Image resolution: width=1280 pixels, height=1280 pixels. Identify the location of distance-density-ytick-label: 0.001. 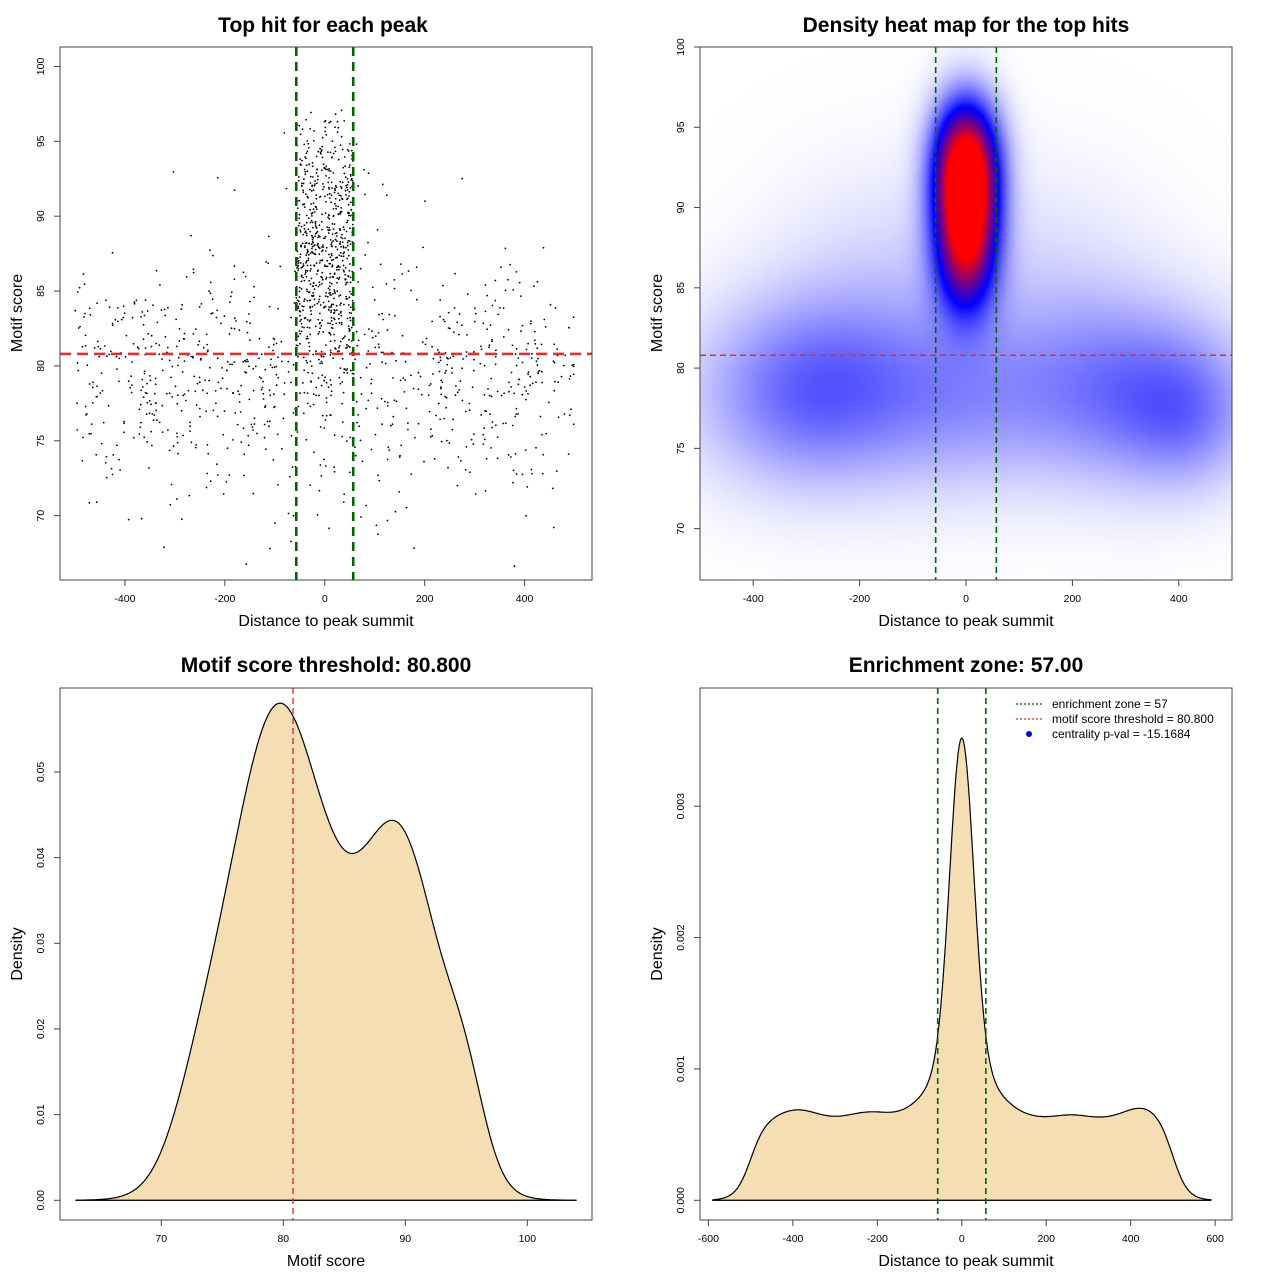
(681, 1069).